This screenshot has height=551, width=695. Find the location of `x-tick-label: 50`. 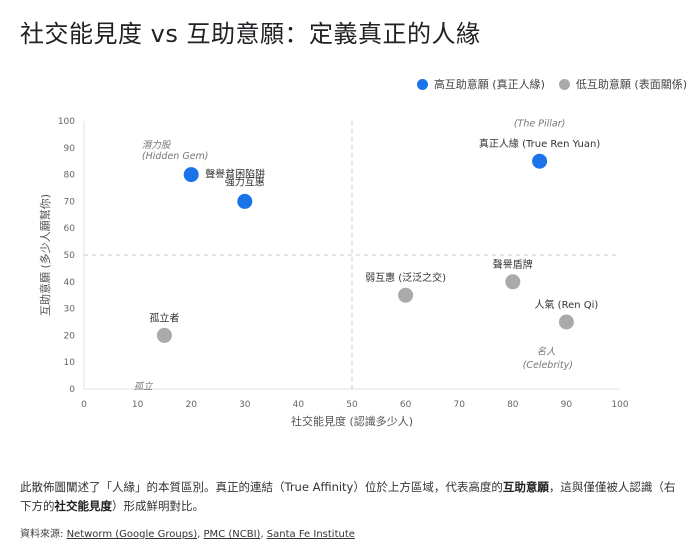

x-tick-label: 50 is located at coordinates (352, 405).